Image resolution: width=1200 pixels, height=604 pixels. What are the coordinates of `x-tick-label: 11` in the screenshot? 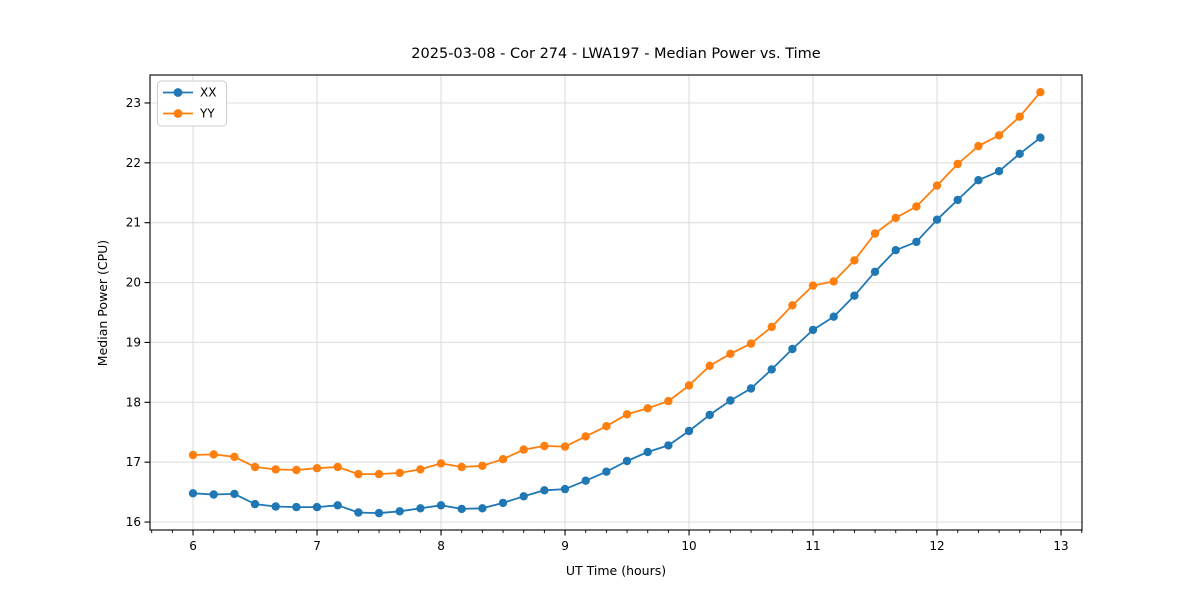 It's located at (812, 546).